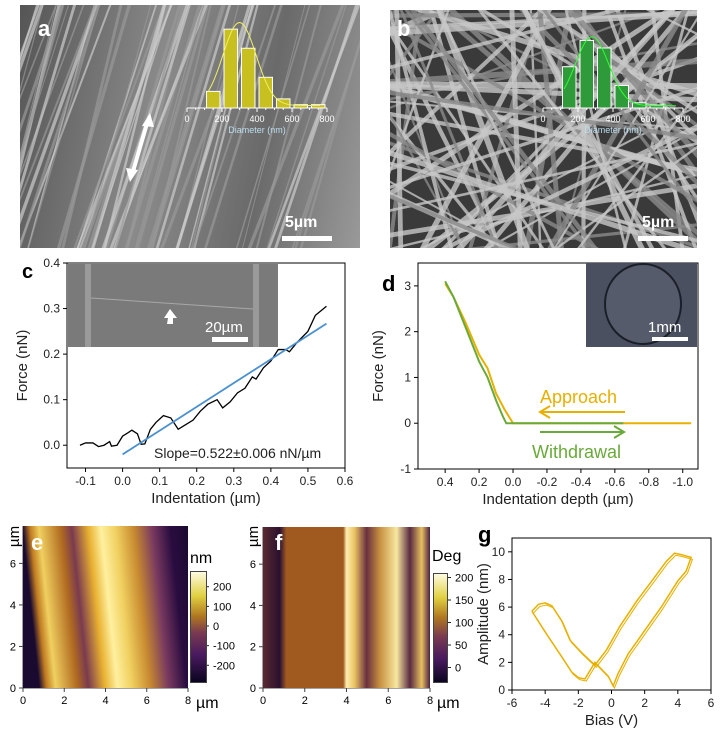  Describe the element at coordinates (230, 339) in the screenshot. I see `inset-scale-bar-c` at that location.